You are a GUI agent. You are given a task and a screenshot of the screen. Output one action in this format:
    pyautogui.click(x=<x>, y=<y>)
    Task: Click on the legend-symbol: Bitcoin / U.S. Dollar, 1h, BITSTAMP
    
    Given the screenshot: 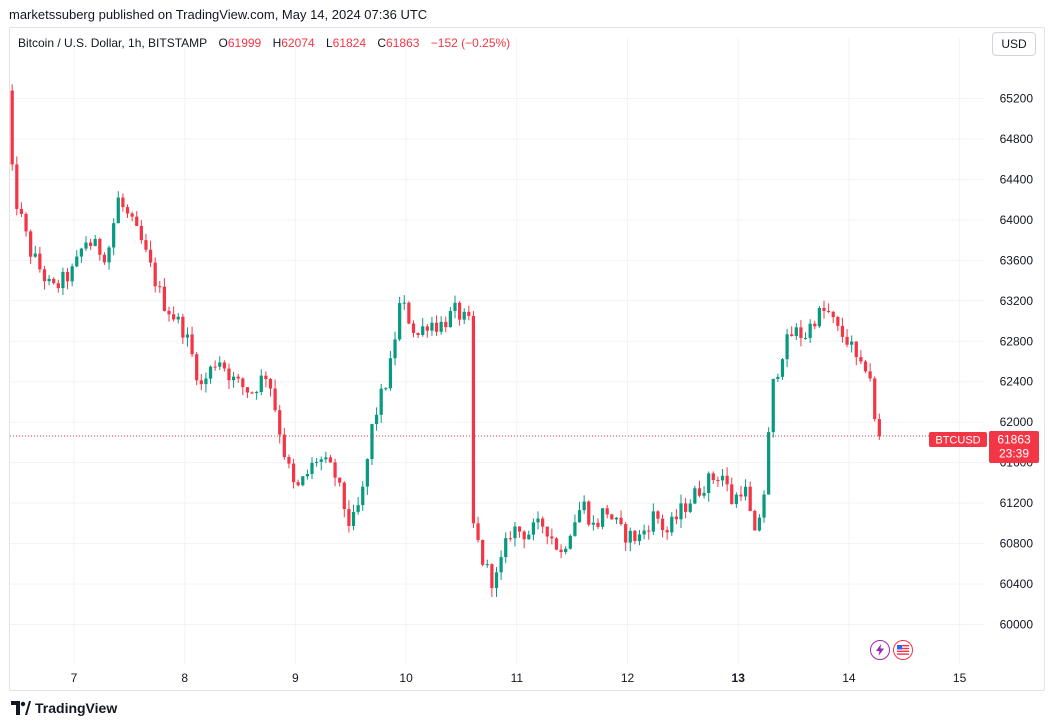 What is the action you would take?
    pyautogui.click(x=113, y=43)
    